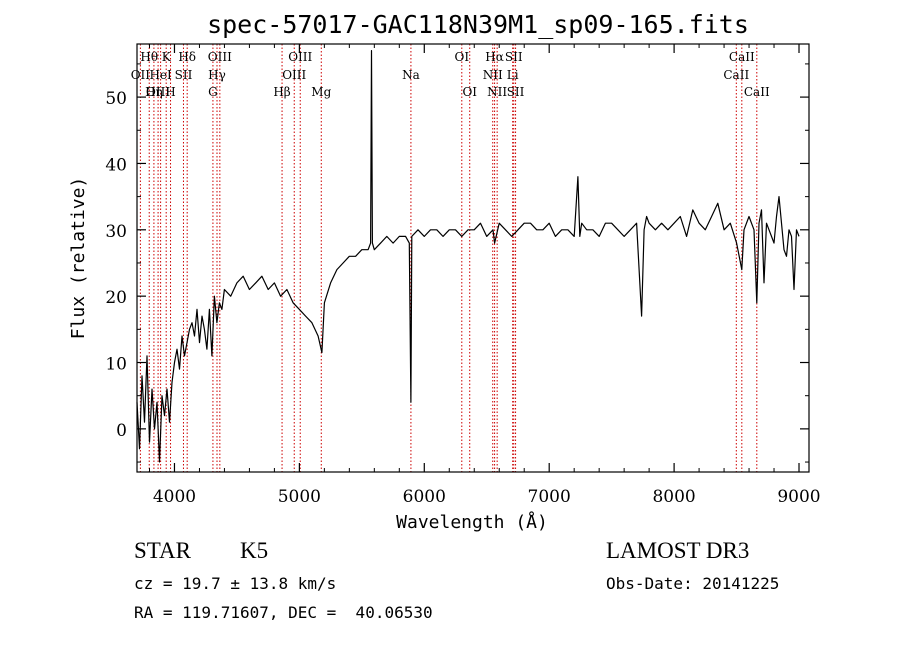 The width and height of the screenshot is (900, 649). I want to click on line-label-14: Hβ, so click(281, 92).